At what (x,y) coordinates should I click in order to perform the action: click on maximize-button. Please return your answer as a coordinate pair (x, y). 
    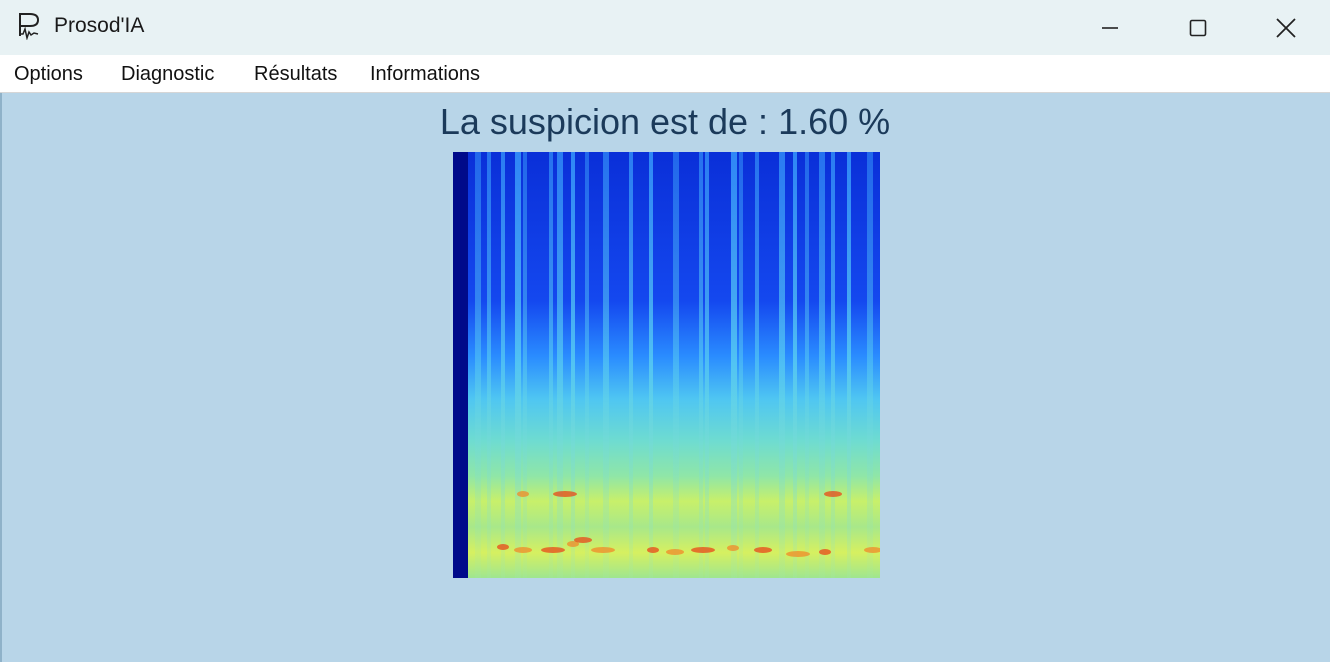
    Looking at the image, I should click on (1198, 27).